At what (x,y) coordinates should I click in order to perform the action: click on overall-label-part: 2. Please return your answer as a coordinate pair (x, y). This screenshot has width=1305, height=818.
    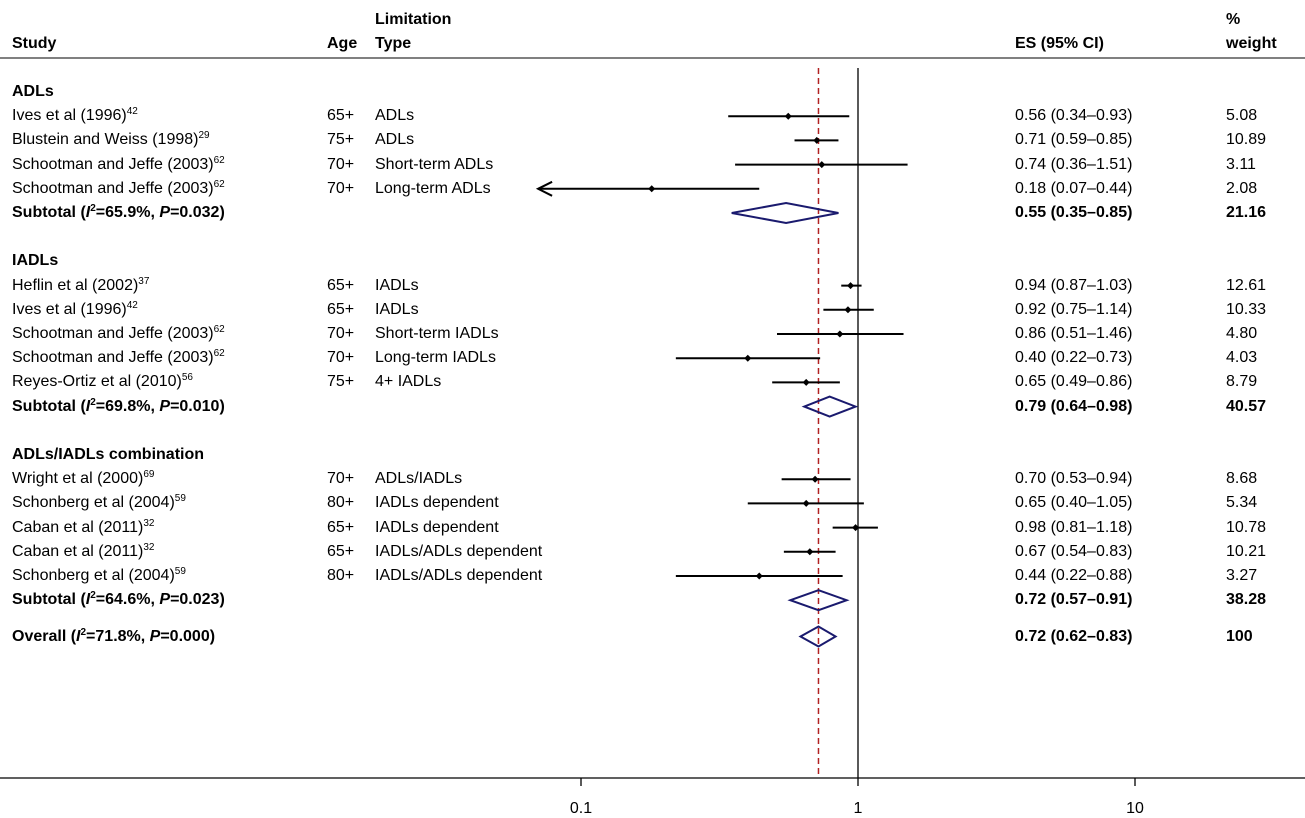
    Looking at the image, I should click on (83, 632).